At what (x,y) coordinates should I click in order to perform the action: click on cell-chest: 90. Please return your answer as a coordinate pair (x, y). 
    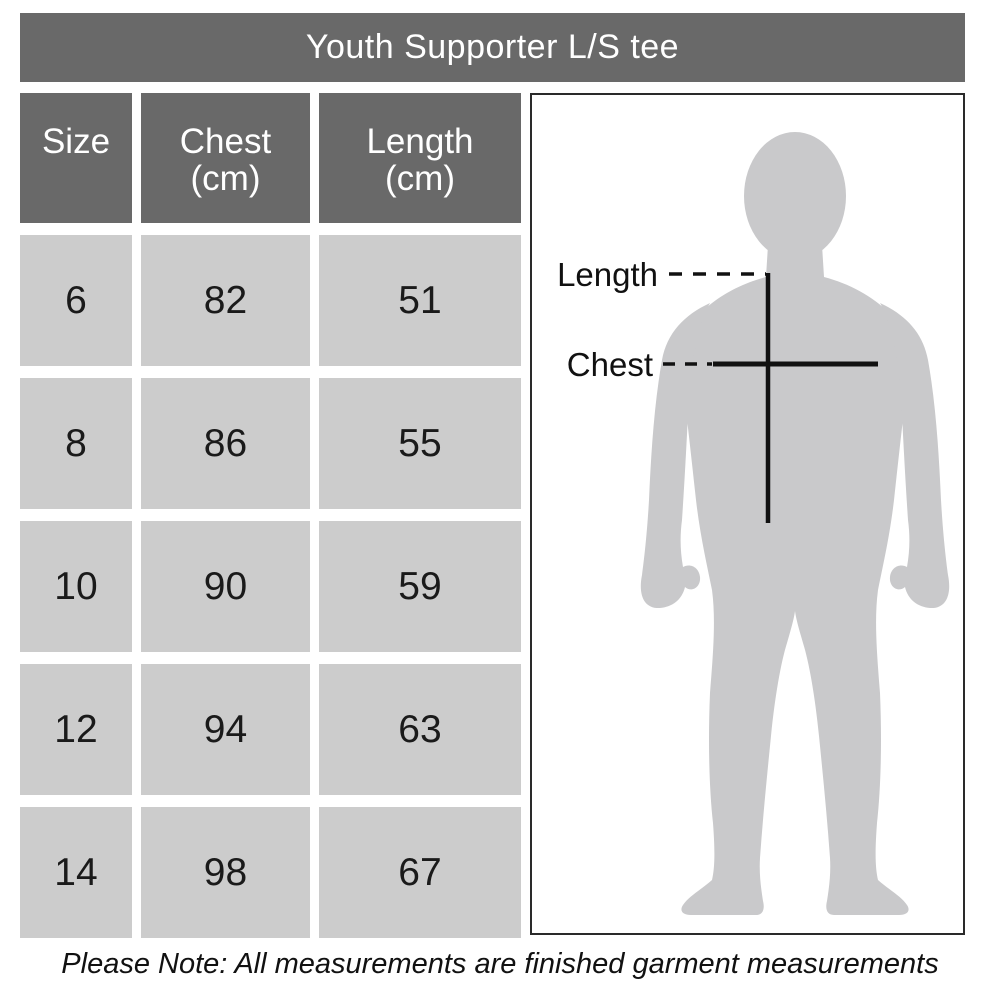
    Looking at the image, I should click on (225, 586).